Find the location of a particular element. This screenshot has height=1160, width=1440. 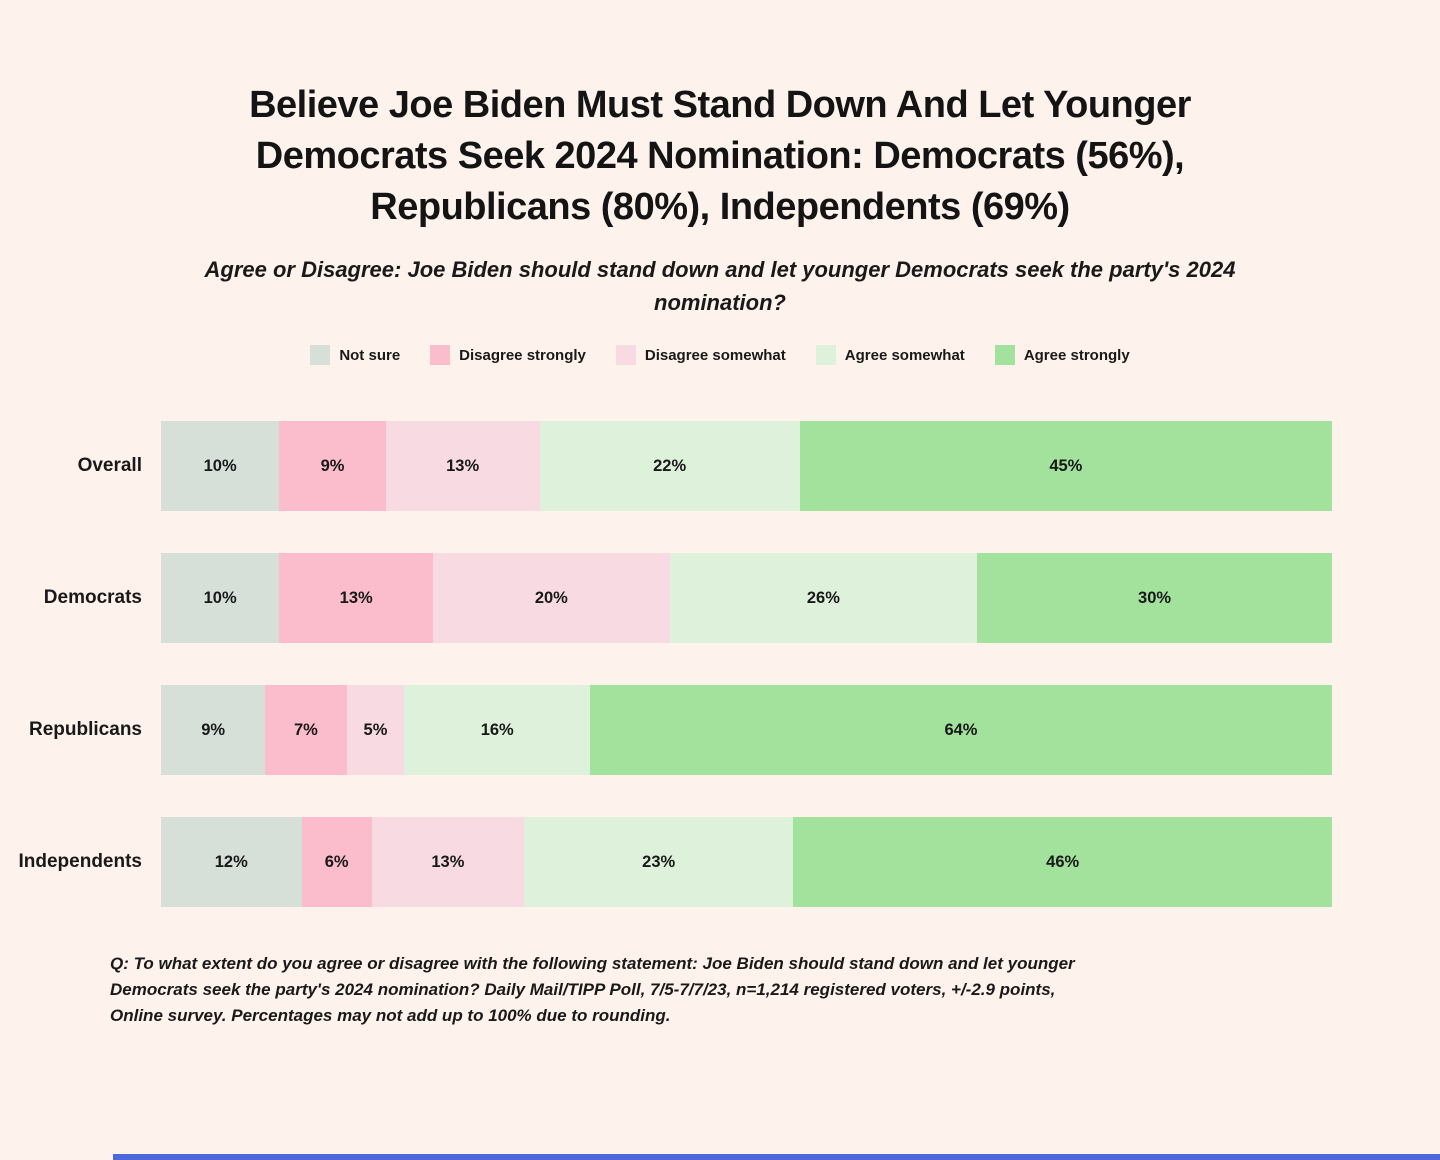

bar-segment: 12% is located at coordinates (231, 862).